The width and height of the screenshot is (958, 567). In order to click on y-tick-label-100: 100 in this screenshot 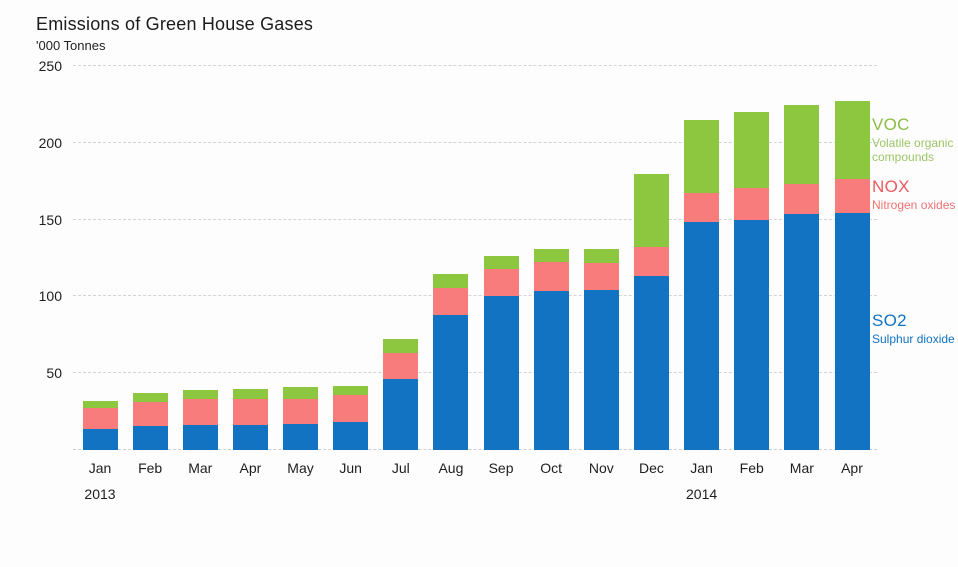, I will do `click(50, 296)`.